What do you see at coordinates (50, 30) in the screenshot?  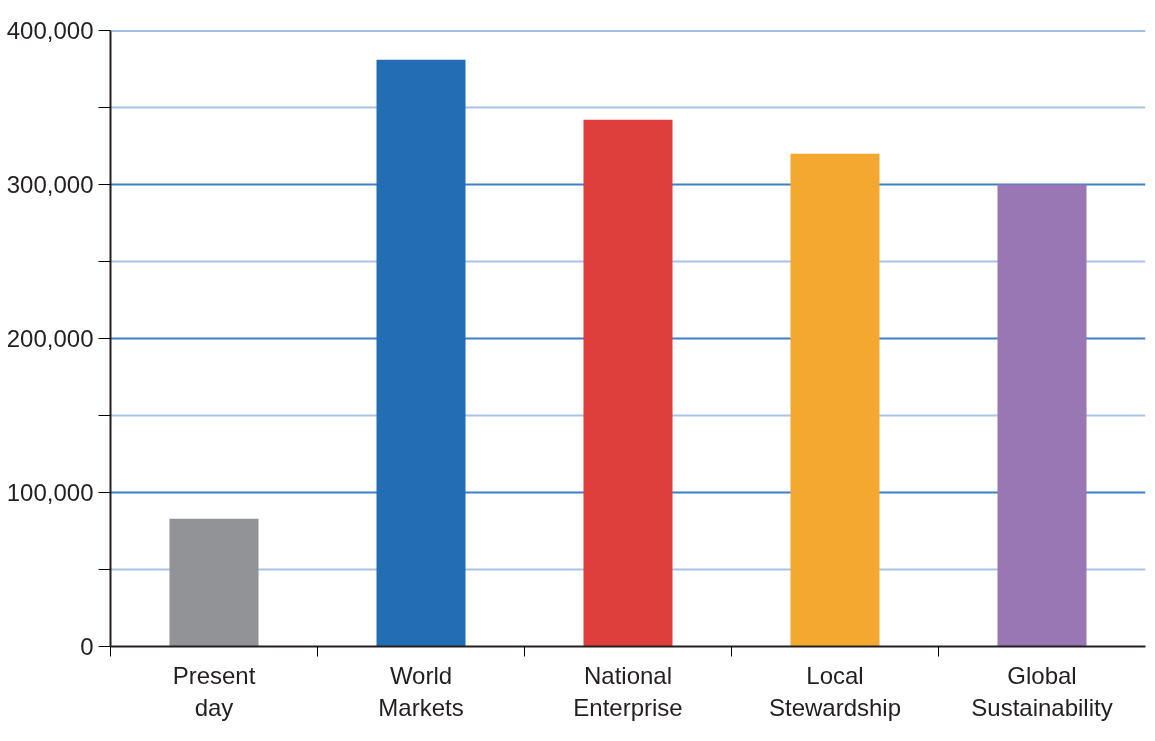 I see `y-tick-label: 400,000` at bounding box center [50, 30].